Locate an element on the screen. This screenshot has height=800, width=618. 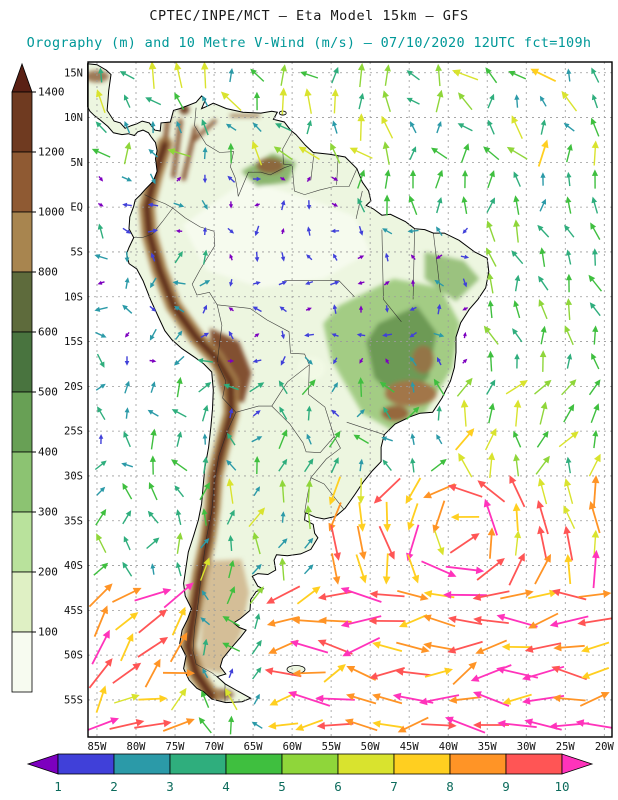
oro-colorbar-label: 300 is located at coordinates (48, 512).